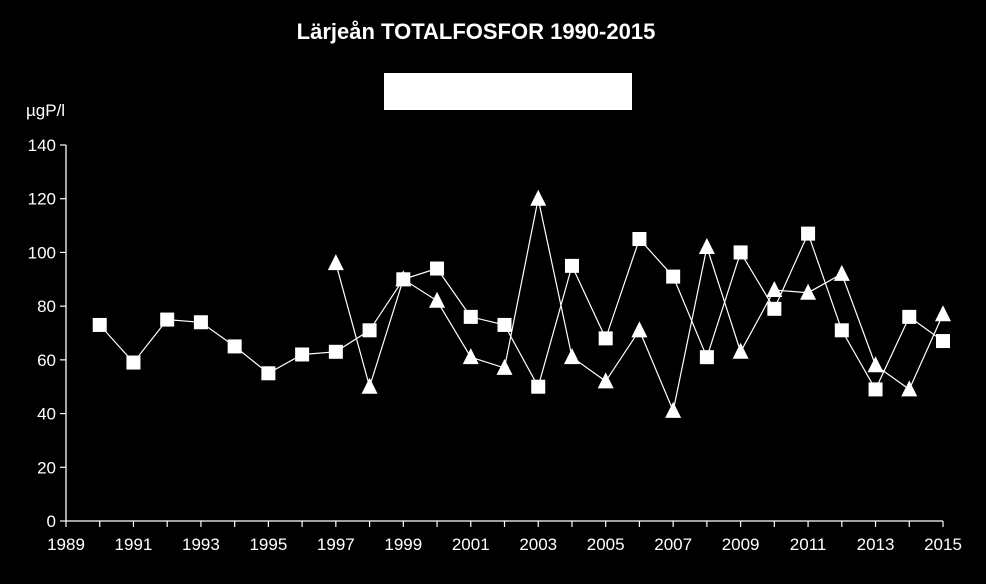 The width and height of the screenshot is (986, 584). I want to click on chart-title: Lärjeån TOTALFOSFOR 1990-2015, so click(476, 31).